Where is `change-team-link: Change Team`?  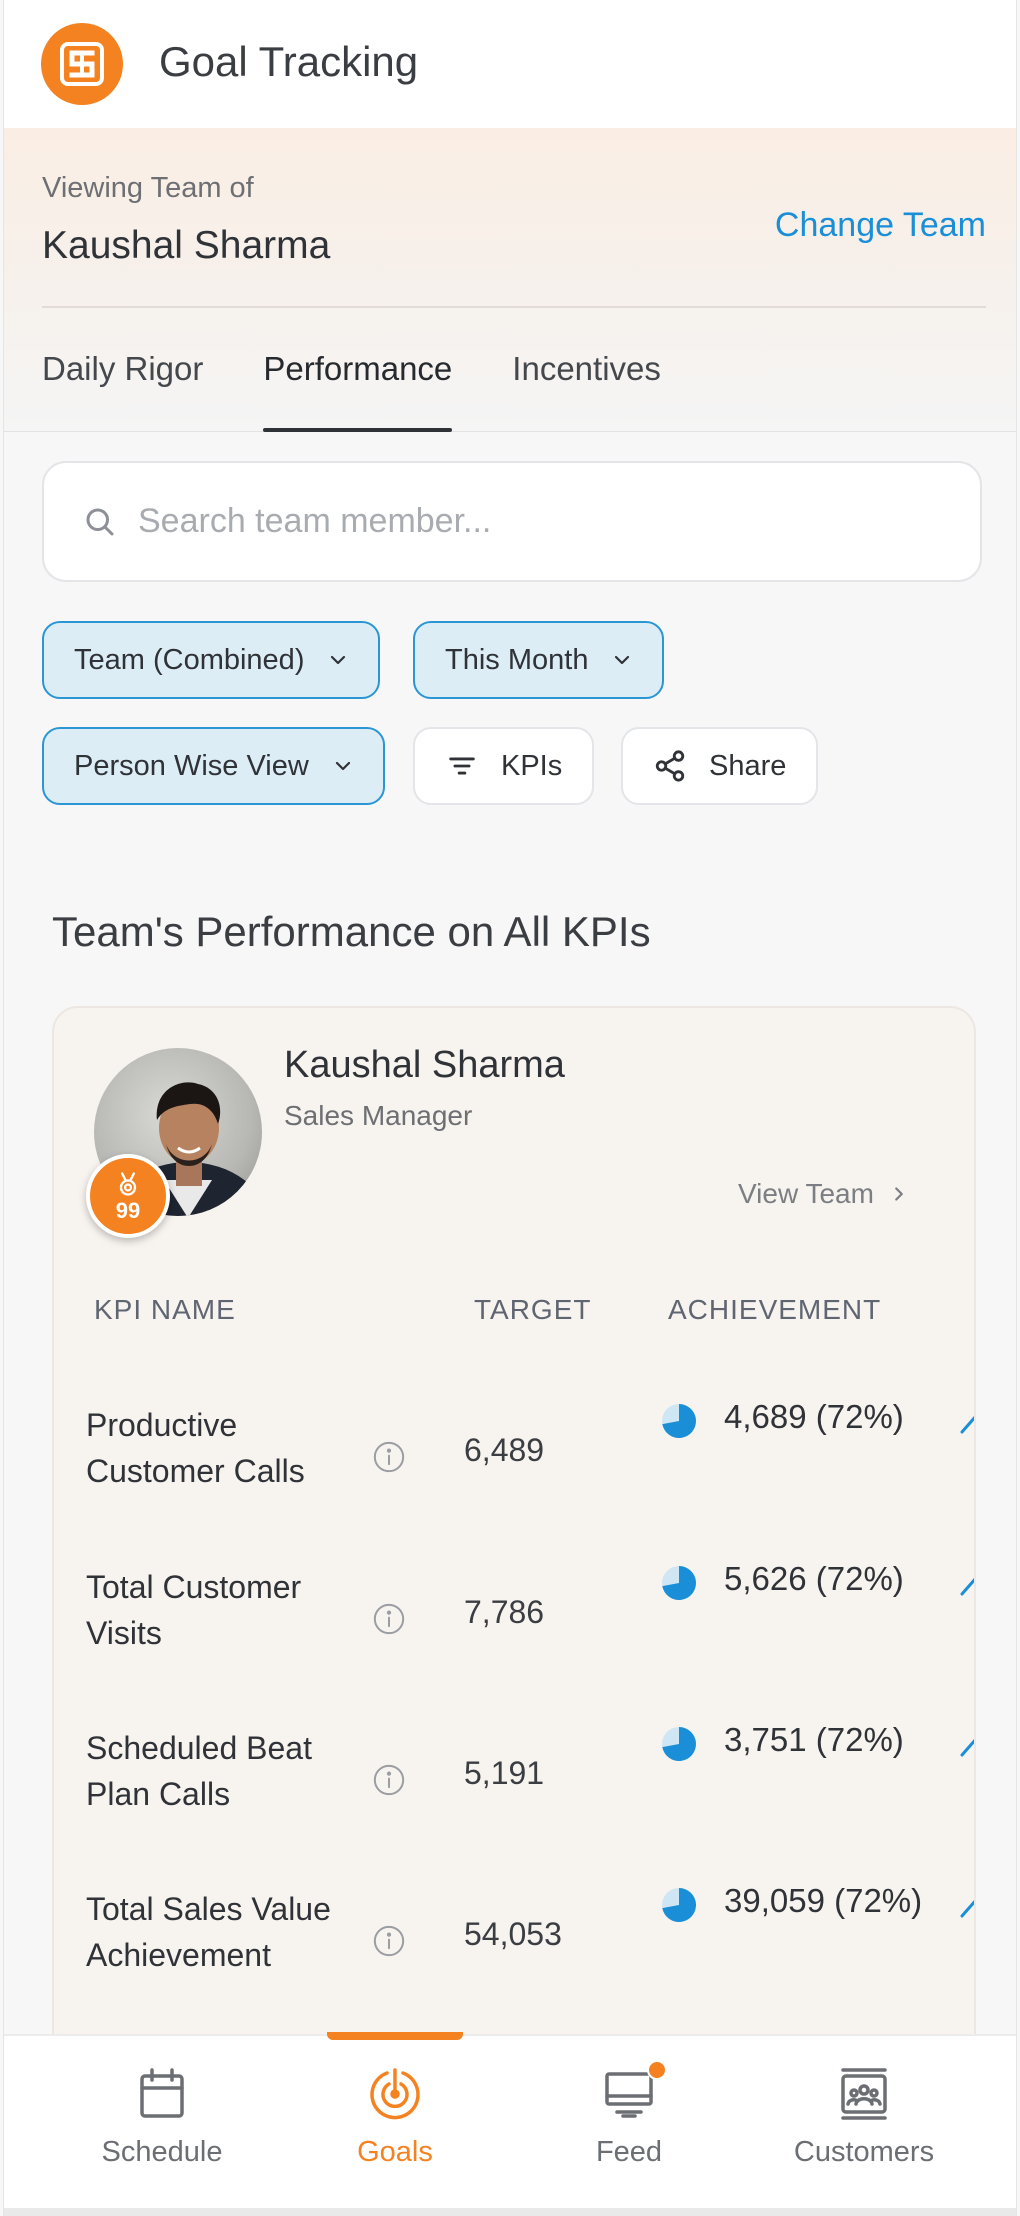
change-team-link: Change Team is located at coordinates (880, 225).